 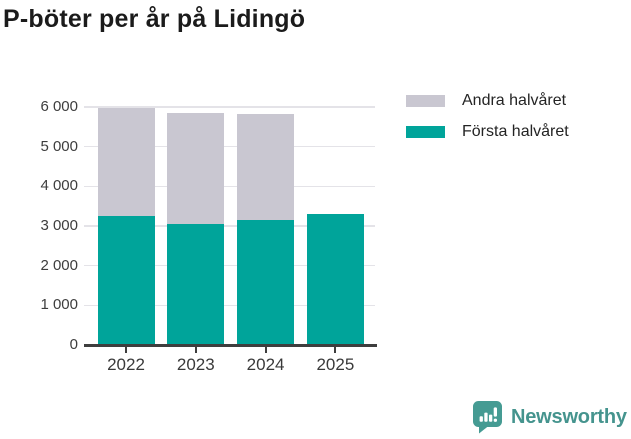 I want to click on bar-segment-2025-first-half, so click(x=335, y=279).